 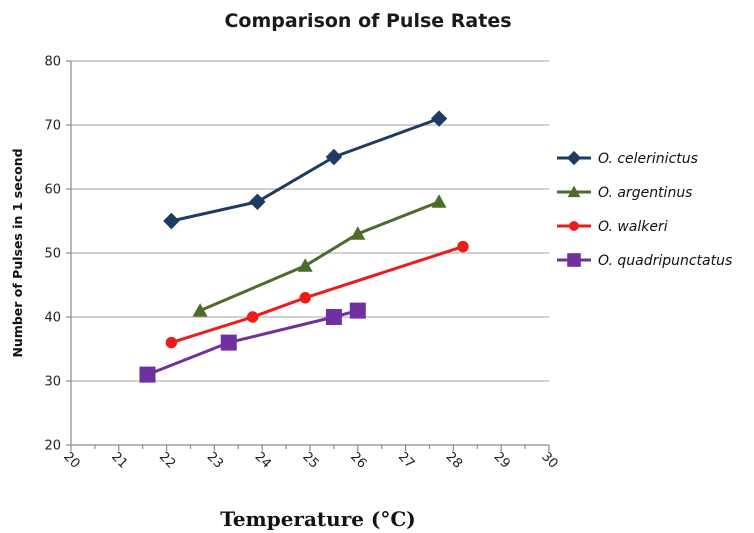 I want to click on legend-label: O. celerinictus, so click(x=648, y=159).